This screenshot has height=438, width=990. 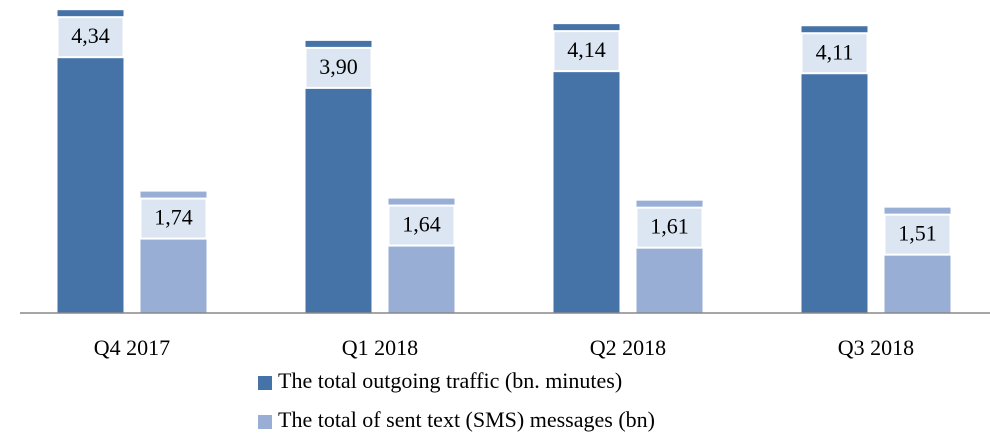 I want to click on data-label: 1,74, so click(x=173, y=217).